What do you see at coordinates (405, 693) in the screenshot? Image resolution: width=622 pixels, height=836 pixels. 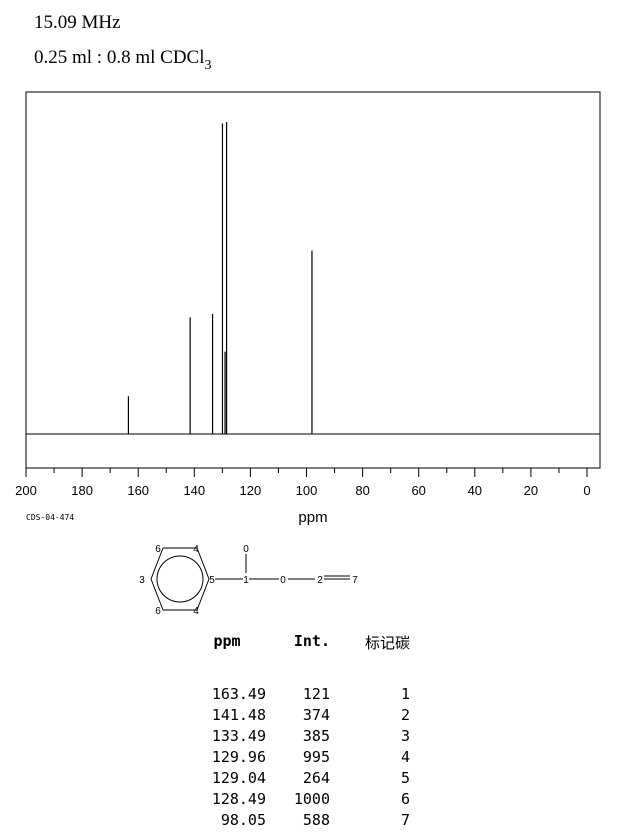 I see `cell-carbon: 1` at bounding box center [405, 693].